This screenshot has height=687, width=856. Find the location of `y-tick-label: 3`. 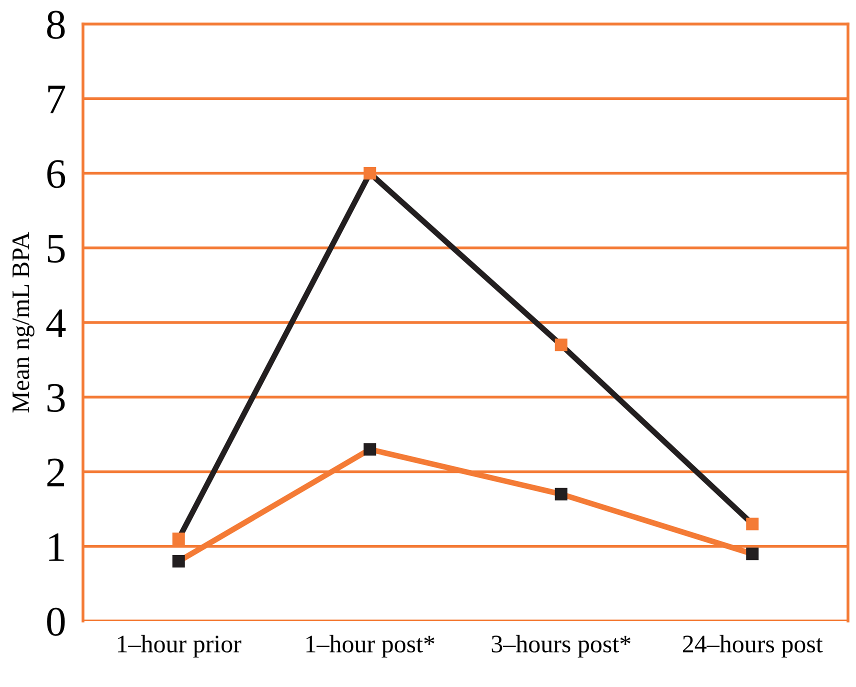

y-tick-label: 3 is located at coordinates (56, 398).